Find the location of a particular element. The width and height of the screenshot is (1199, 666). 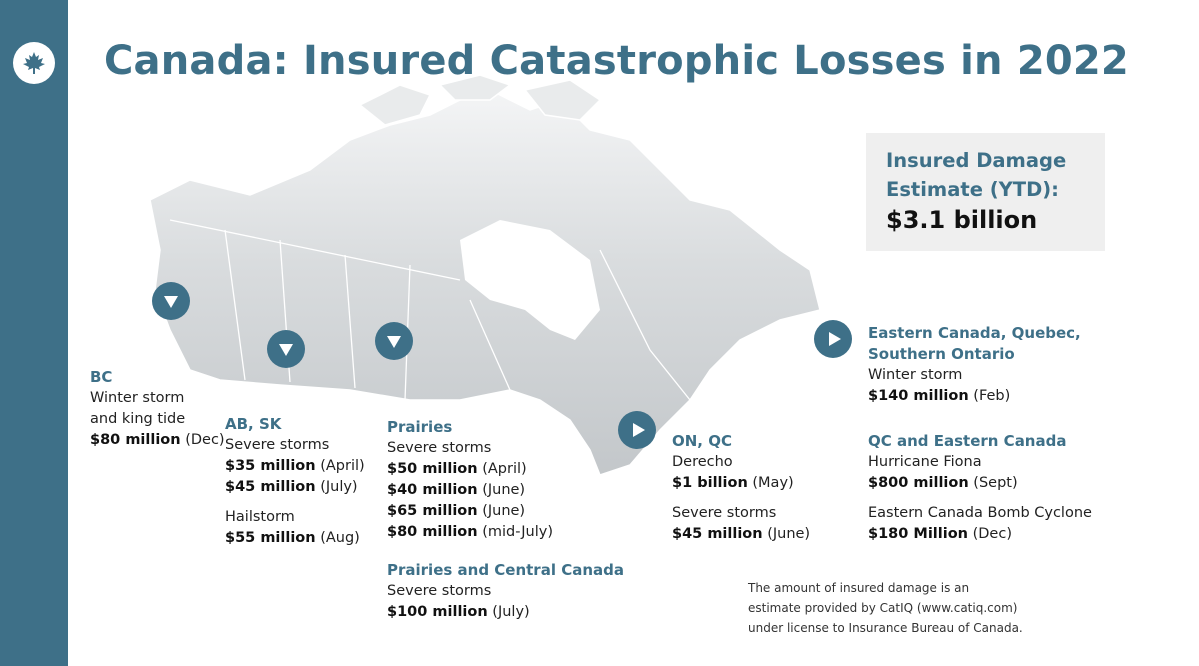

arctic-islands is located at coordinates (480, 100).